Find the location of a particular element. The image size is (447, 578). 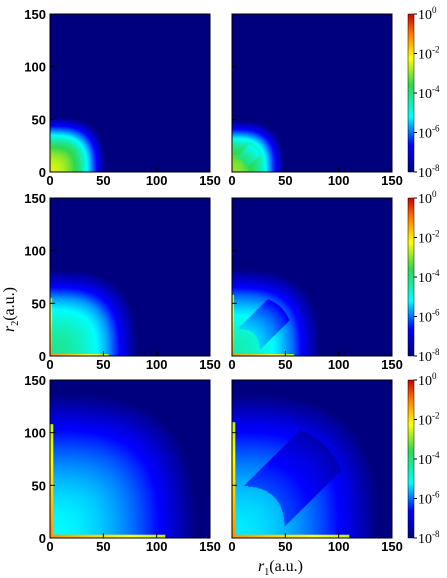

colorbar-2: 10⁰ 10⁻² 10⁻⁴ 10⁻⁶ 10⁻⁸ is located at coordinates (423, 459).